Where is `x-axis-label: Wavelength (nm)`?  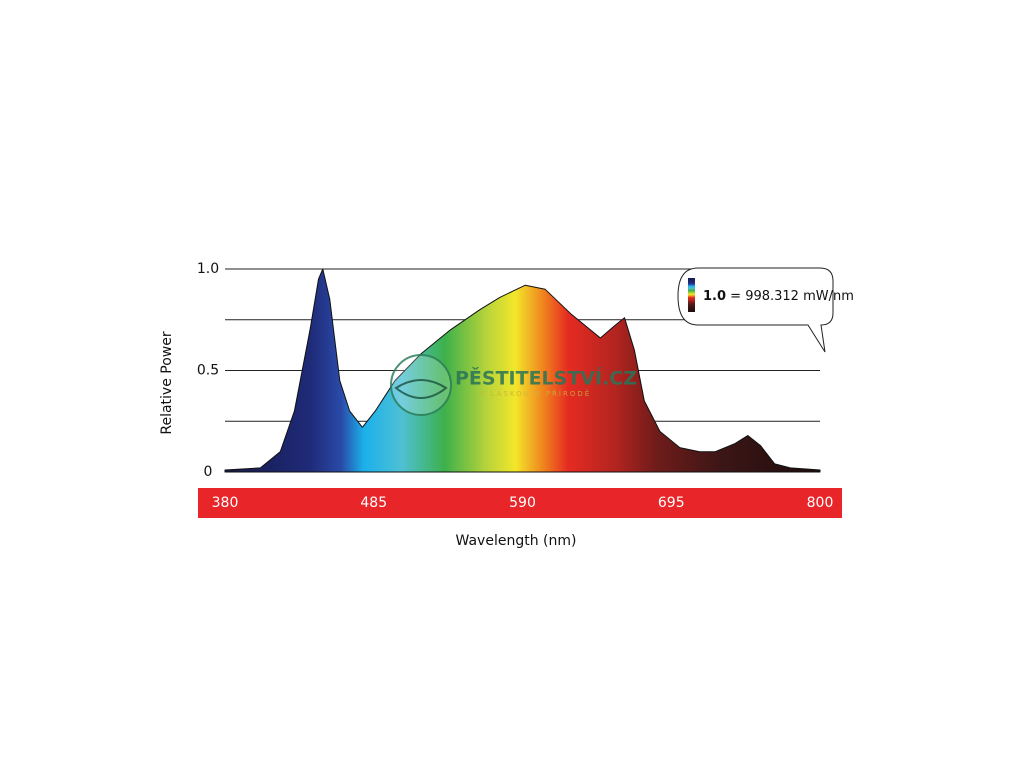
x-axis-label: Wavelength (nm) is located at coordinates (516, 541).